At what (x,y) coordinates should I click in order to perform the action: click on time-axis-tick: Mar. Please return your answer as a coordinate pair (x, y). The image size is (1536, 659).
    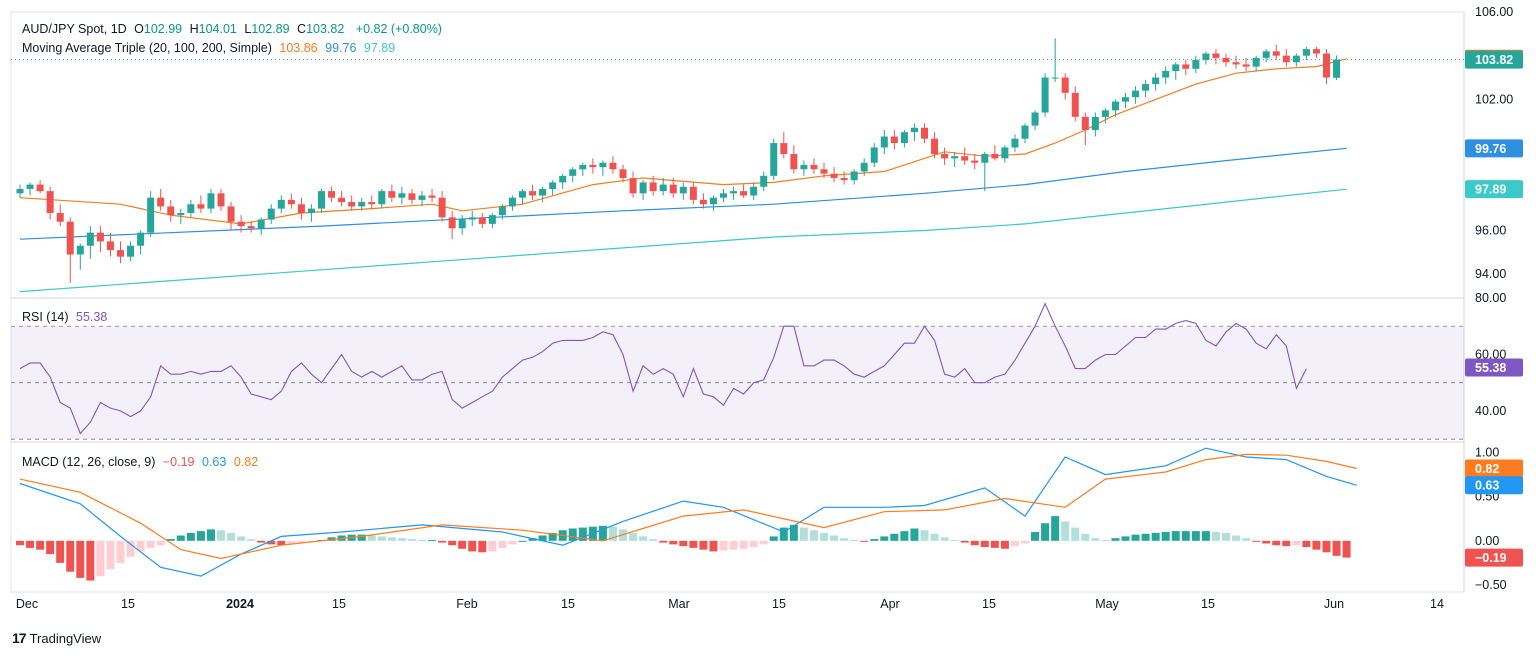
    Looking at the image, I should click on (679, 604).